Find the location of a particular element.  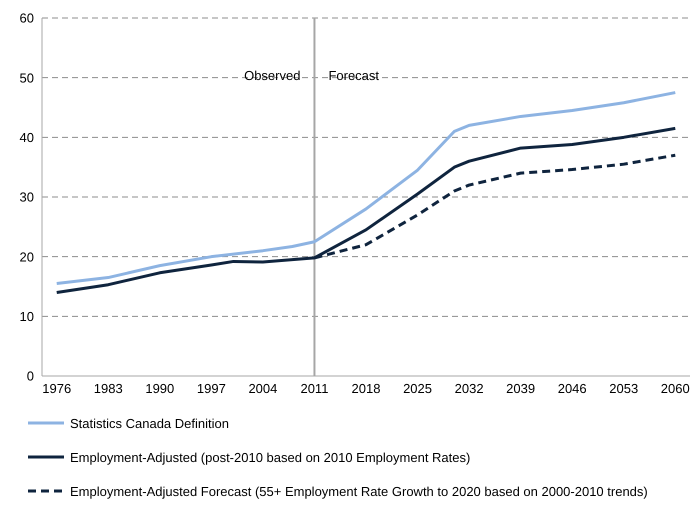

x-tick-label: 2032 is located at coordinates (469, 388).